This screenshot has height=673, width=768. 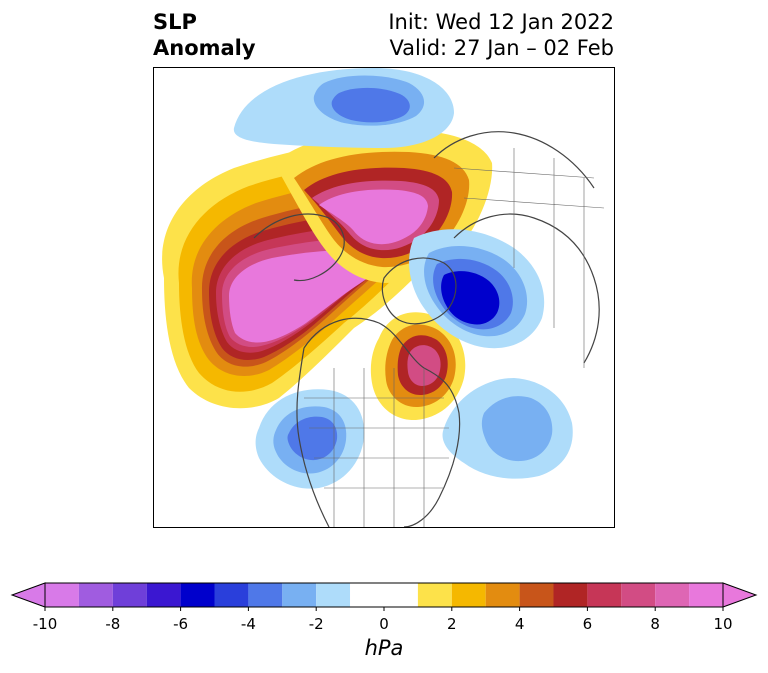 I want to click on contour-pos7, so click(x=424, y=365).